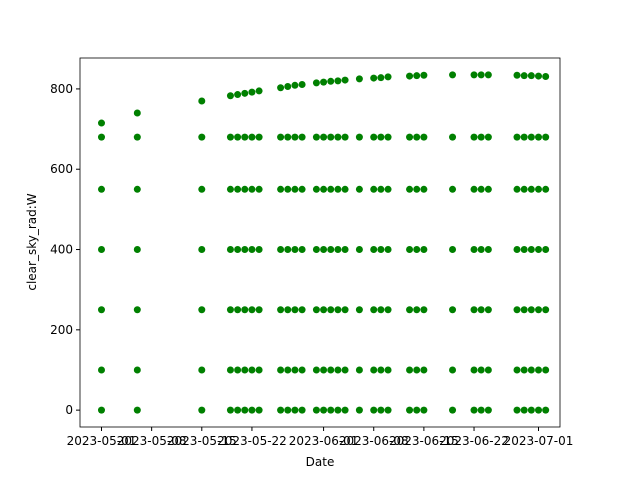  I want to click on y-tick-label: 800, so click(61, 89).